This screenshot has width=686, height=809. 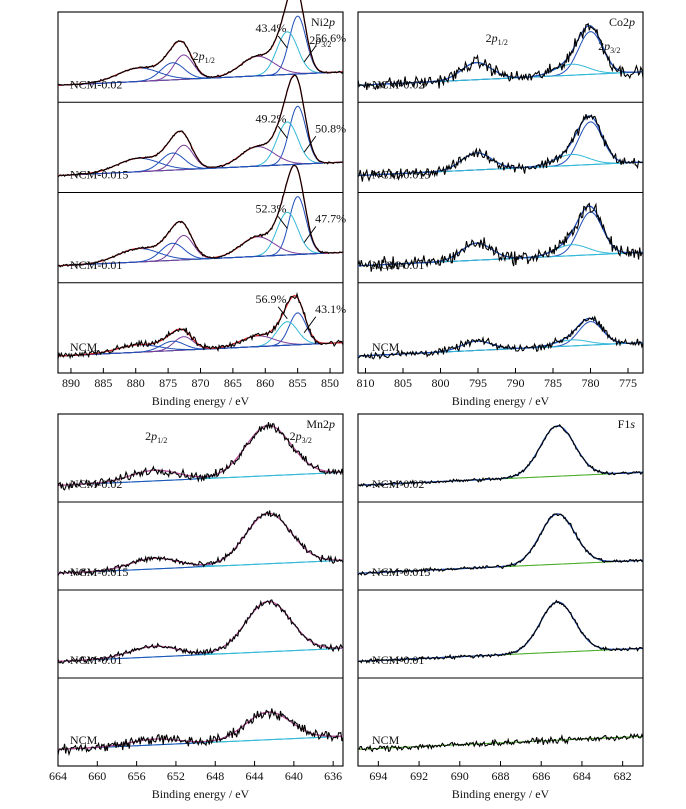 I want to click on x-tick-label: 890, so click(x=71, y=383).